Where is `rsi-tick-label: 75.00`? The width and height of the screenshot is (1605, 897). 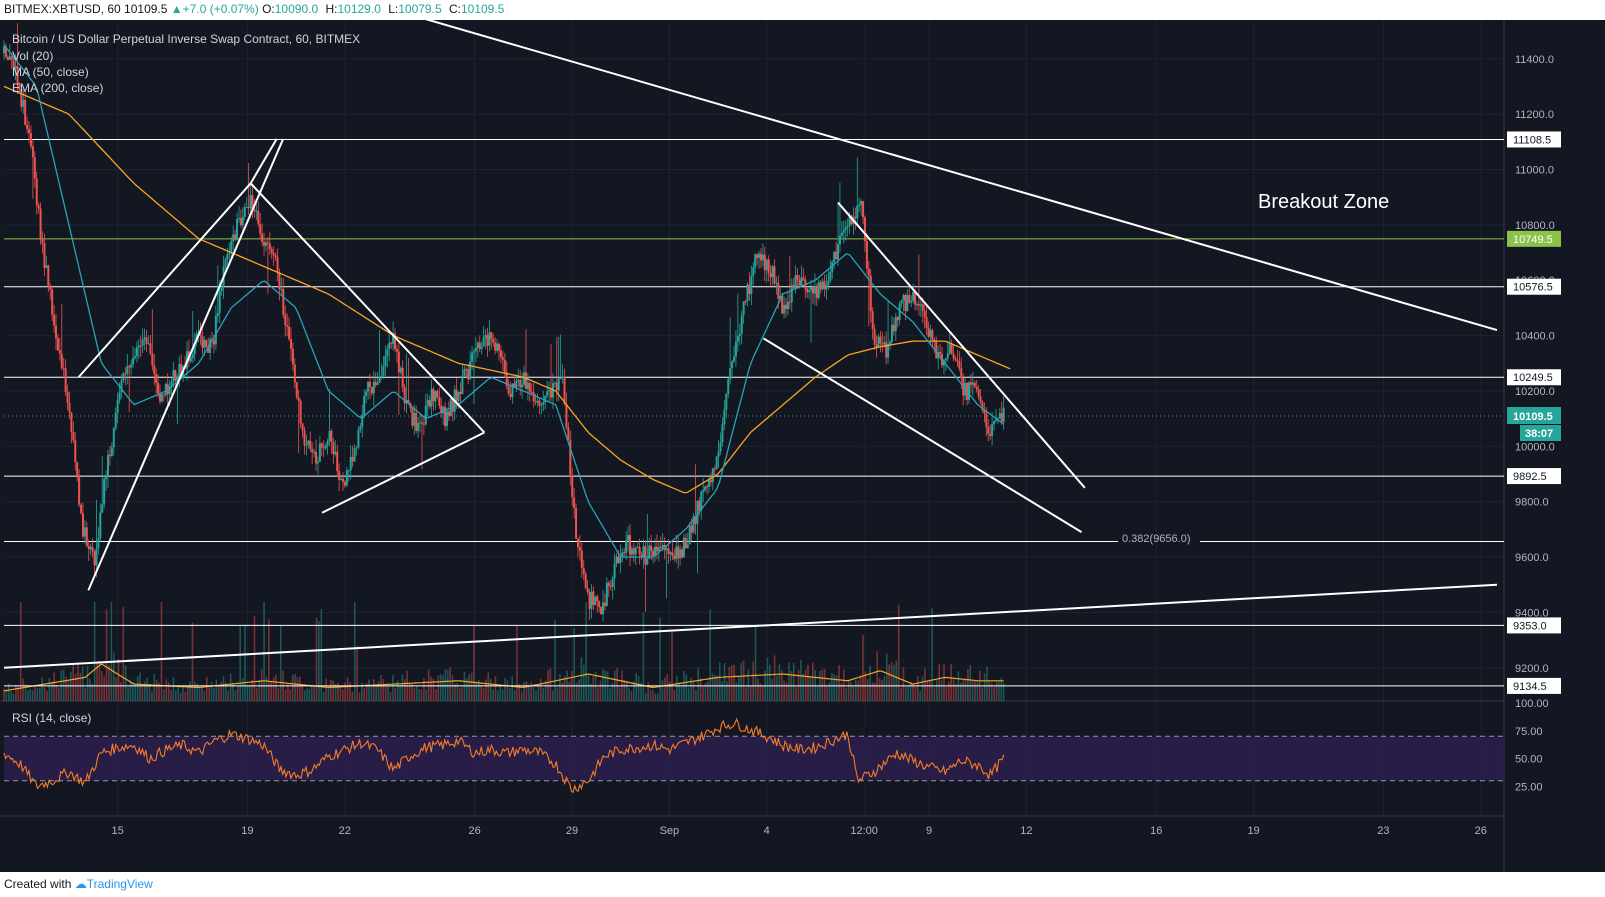 rsi-tick-label: 75.00 is located at coordinates (1529, 732).